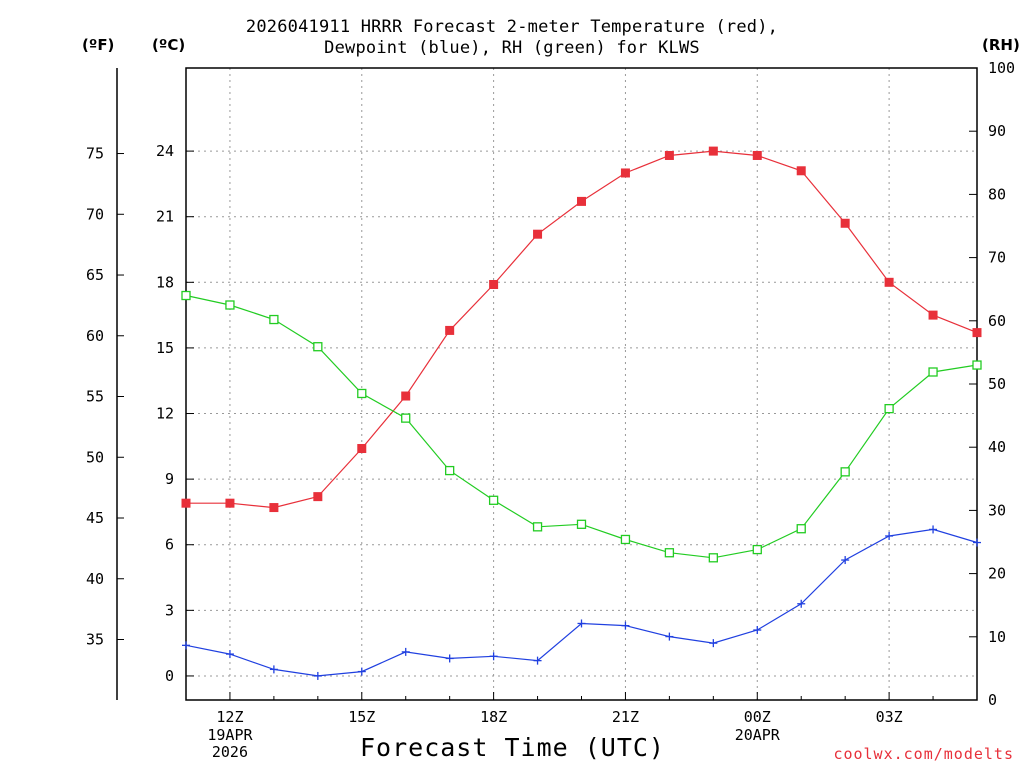 This screenshot has height=768, width=1024. I want to click on celsius-tick-label: 3, so click(169, 610).